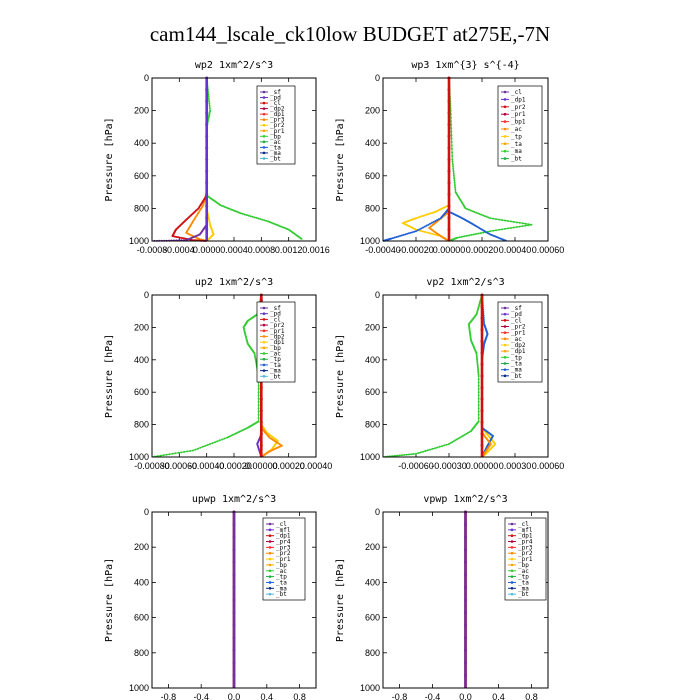 The width and height of the screenshot is (700, 700). I want to click on plot-frame, so click(465, 600).